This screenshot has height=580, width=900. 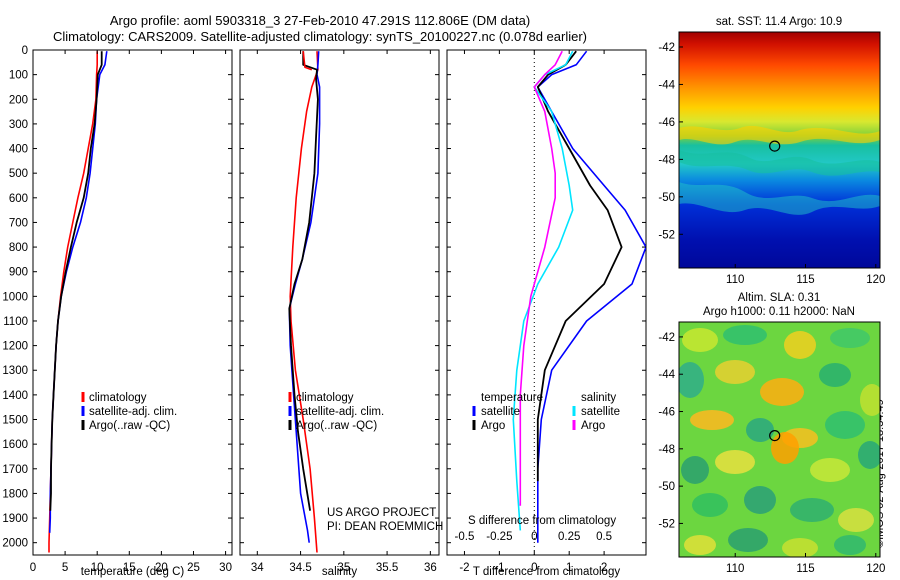 What do you see at coordinates (161, 568) in the screenshot?
I see `x-tick-label: 20` at bounding box center [161, 568].